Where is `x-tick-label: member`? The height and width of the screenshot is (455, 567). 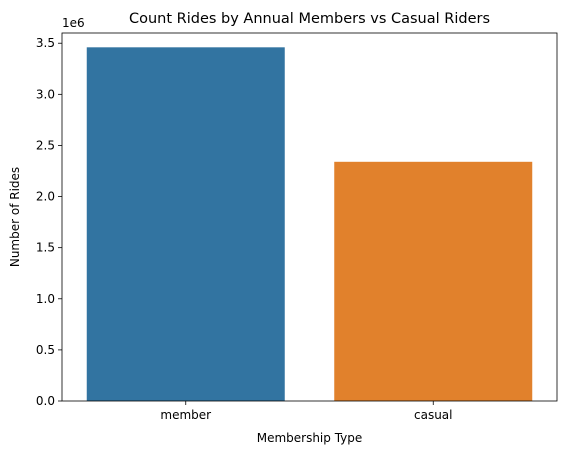 x-tick-label: member is located at coordinates (185, 415).